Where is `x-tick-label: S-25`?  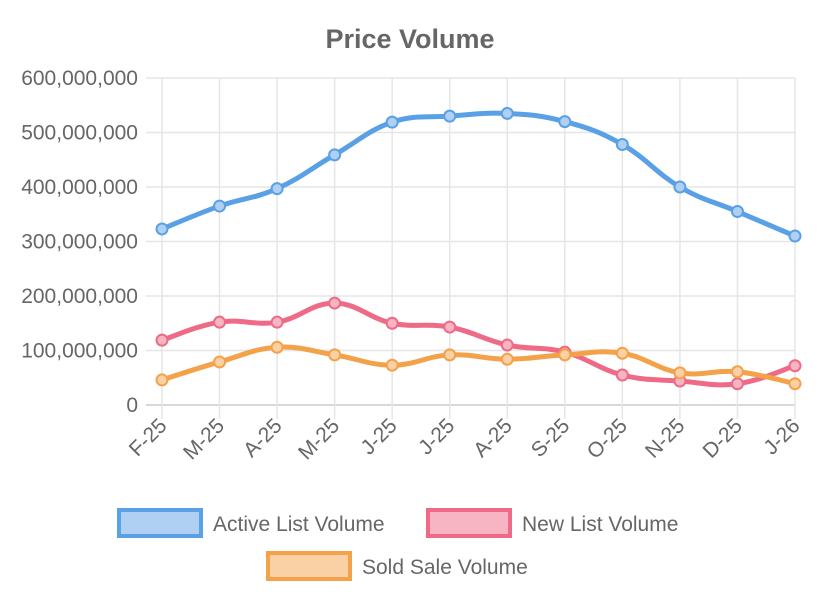
x-tick-label: S-25 is located at coordinates (551, 438).